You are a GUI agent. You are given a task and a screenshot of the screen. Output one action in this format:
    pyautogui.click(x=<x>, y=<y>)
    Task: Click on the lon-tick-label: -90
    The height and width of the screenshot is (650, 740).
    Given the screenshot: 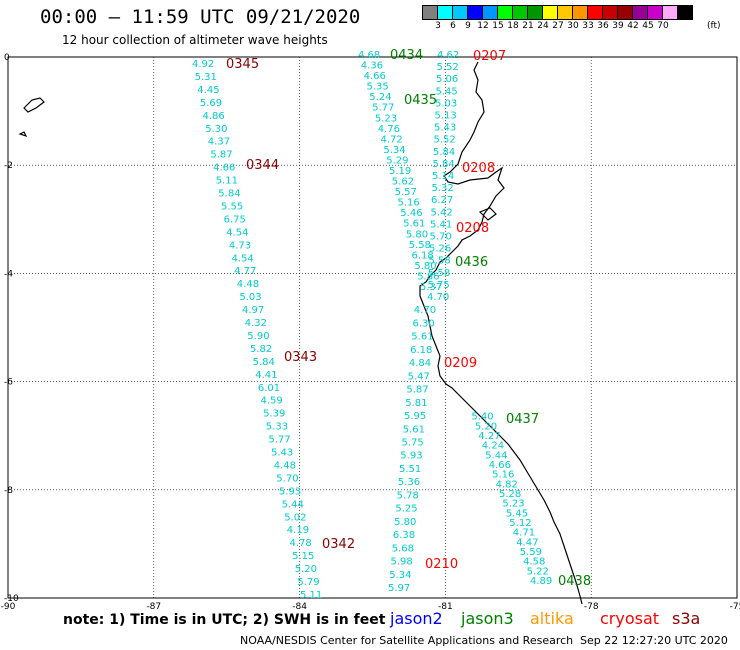 What is the action you would take?
    pyautogui.click(x=8, y=607)
    